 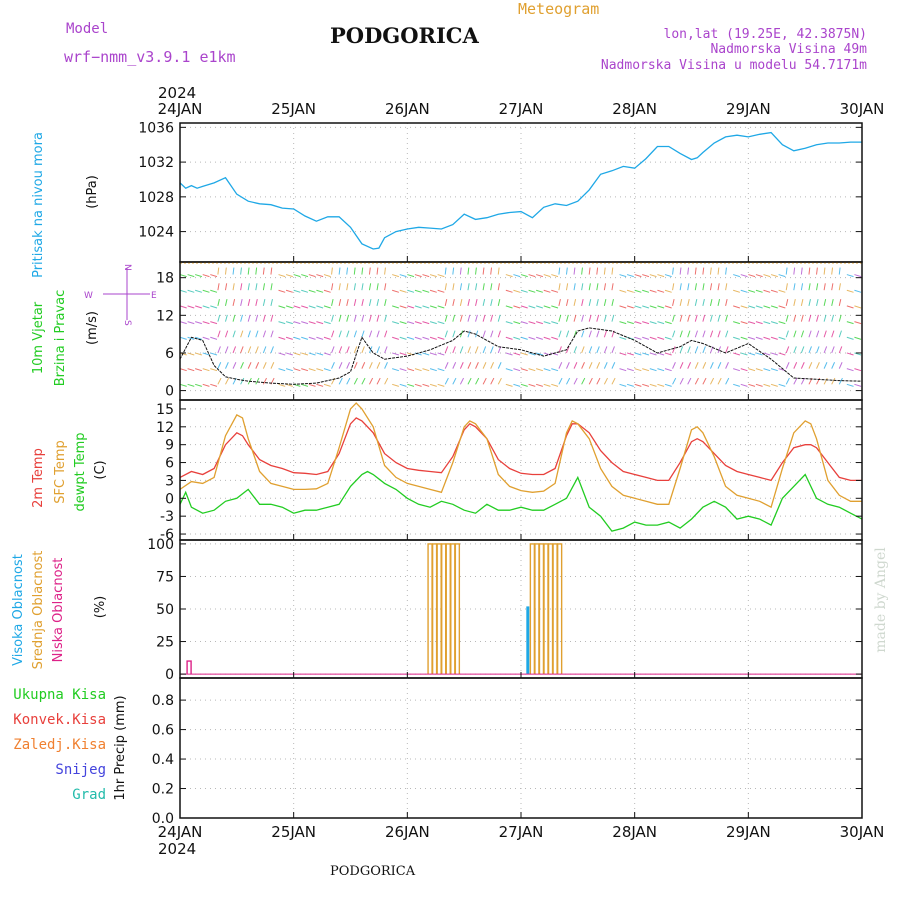 What do you see at coordinates (163, 731) in the screenshot?
I see `ytick-label: 0.6` at bounding box center [163, 731].